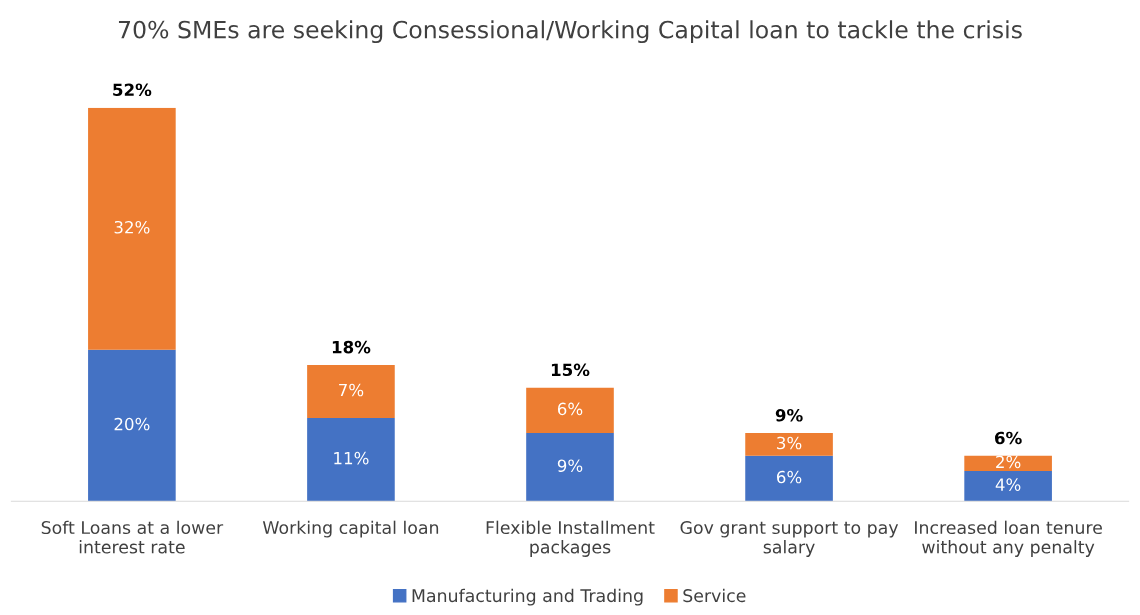  I want to click on total-label: 9%, so click(789, 415).